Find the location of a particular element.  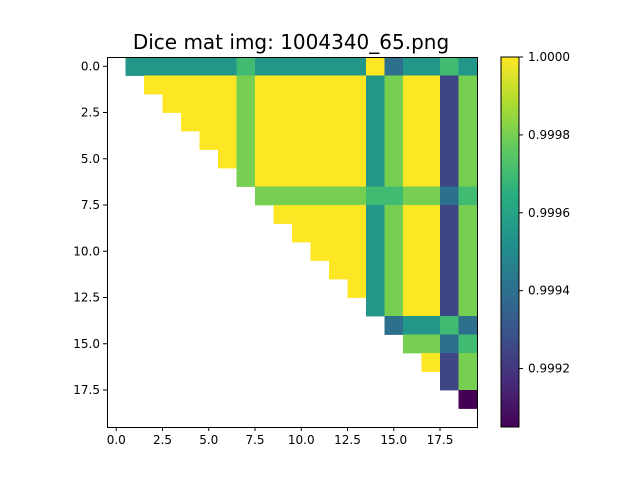

colorbar-tick-label: 0.9998 is located at coordinates (549, 135).